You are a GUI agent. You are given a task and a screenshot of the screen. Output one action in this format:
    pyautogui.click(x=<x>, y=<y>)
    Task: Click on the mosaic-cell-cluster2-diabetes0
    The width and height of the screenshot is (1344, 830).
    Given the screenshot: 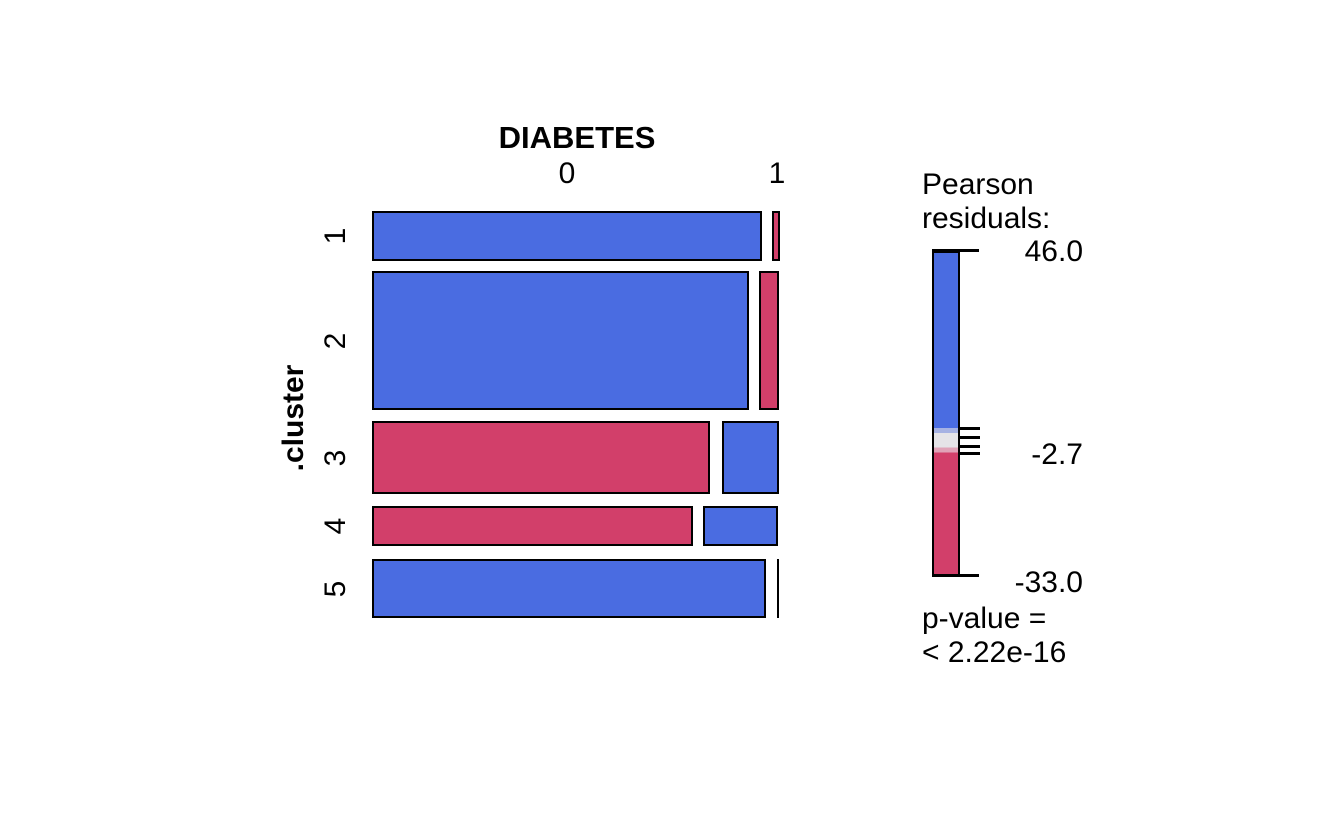 What is the action you would take?
    pyautogui.click(x=560, y=340)
    